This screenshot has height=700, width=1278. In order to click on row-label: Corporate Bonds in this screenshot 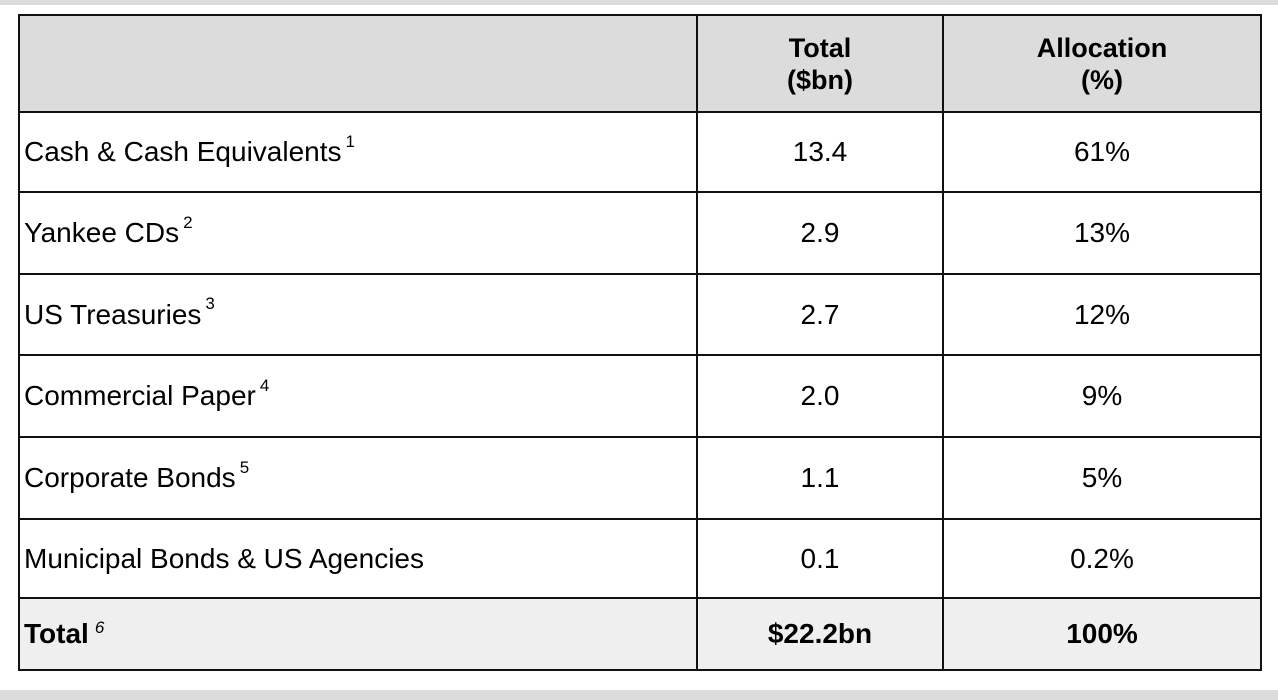, I will do `click(130, 477)`.